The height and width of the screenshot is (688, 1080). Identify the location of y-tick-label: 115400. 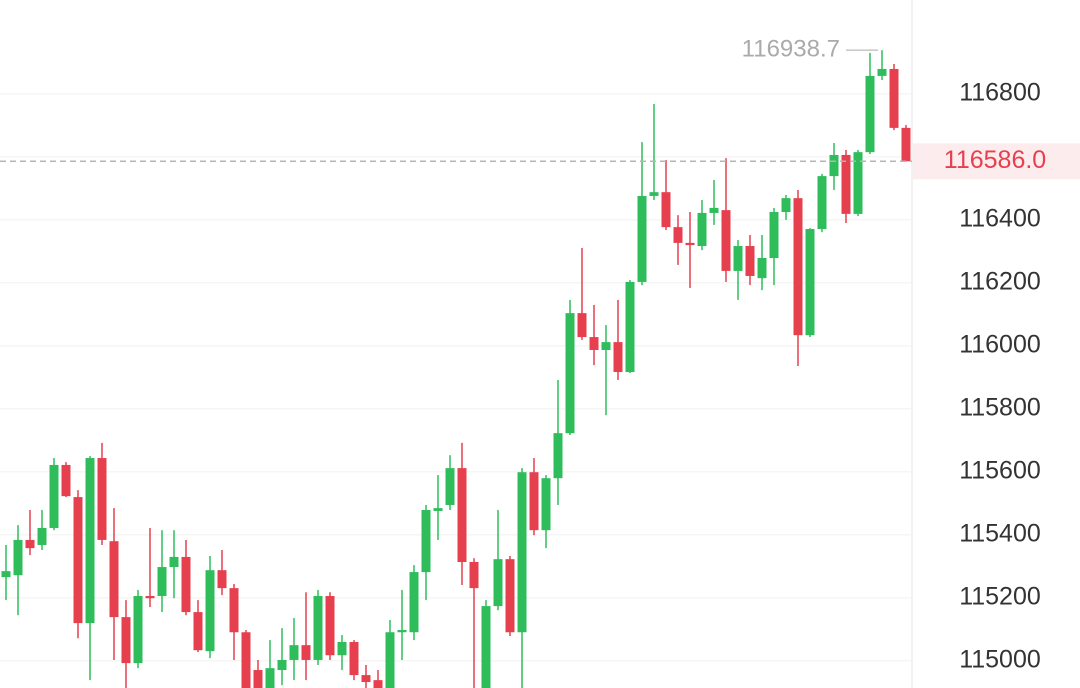
(1000, 534).